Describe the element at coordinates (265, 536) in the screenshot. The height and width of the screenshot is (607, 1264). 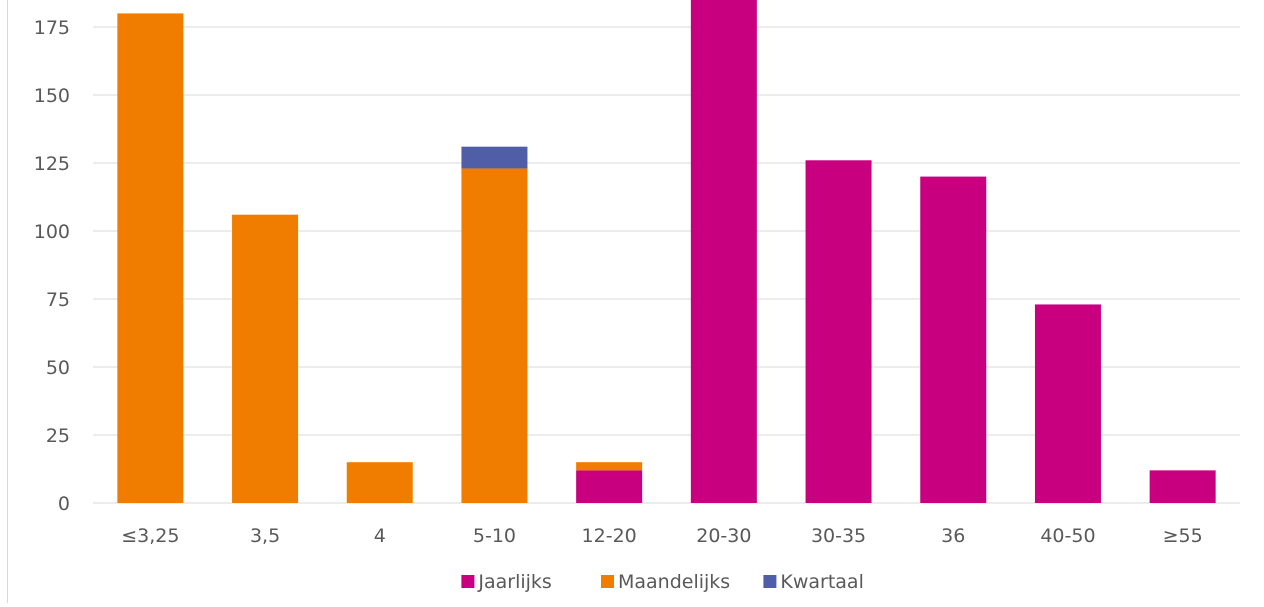
I see `x-tick-label: 3,5` at that location.